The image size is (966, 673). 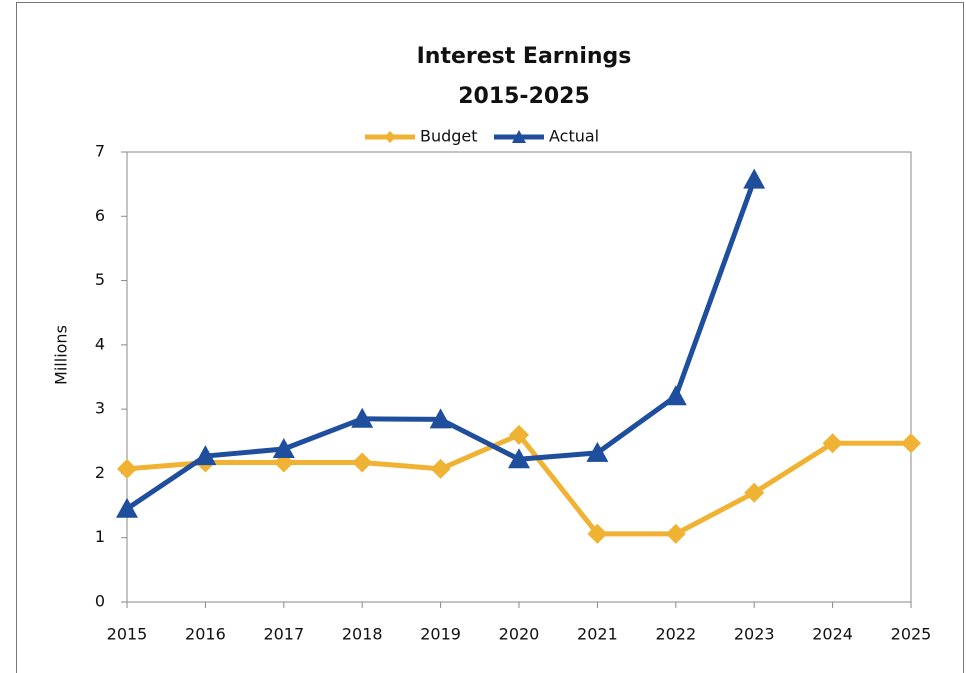 What do you see at coordinates (127, 634) in the screenshot?
I see `x-tick-label: 2015` at bounding box center [127, 634].